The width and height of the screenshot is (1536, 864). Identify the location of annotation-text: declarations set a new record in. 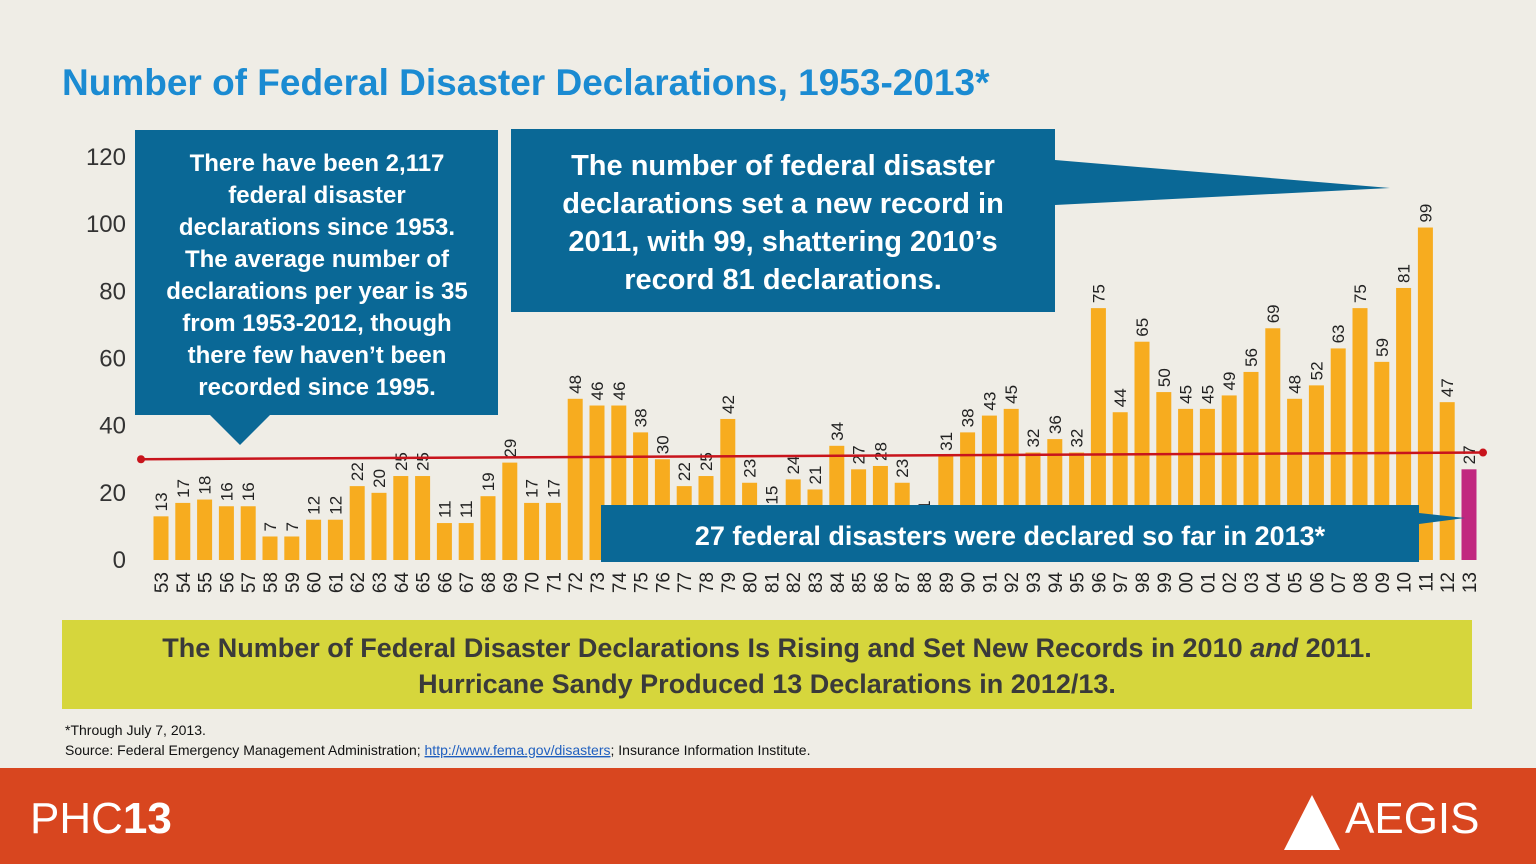
(783, 204).